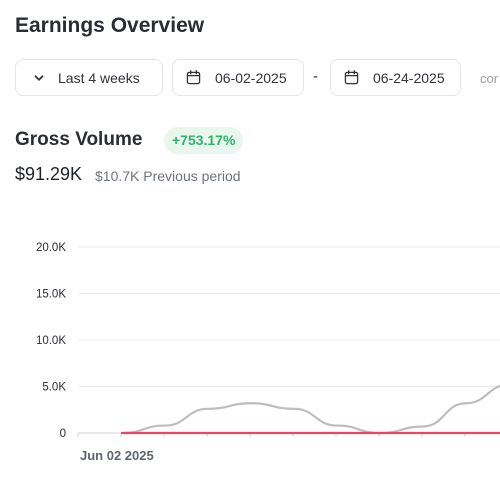 The image size is (500, 500). I want to click on previous-period-line, so click(310, 409).